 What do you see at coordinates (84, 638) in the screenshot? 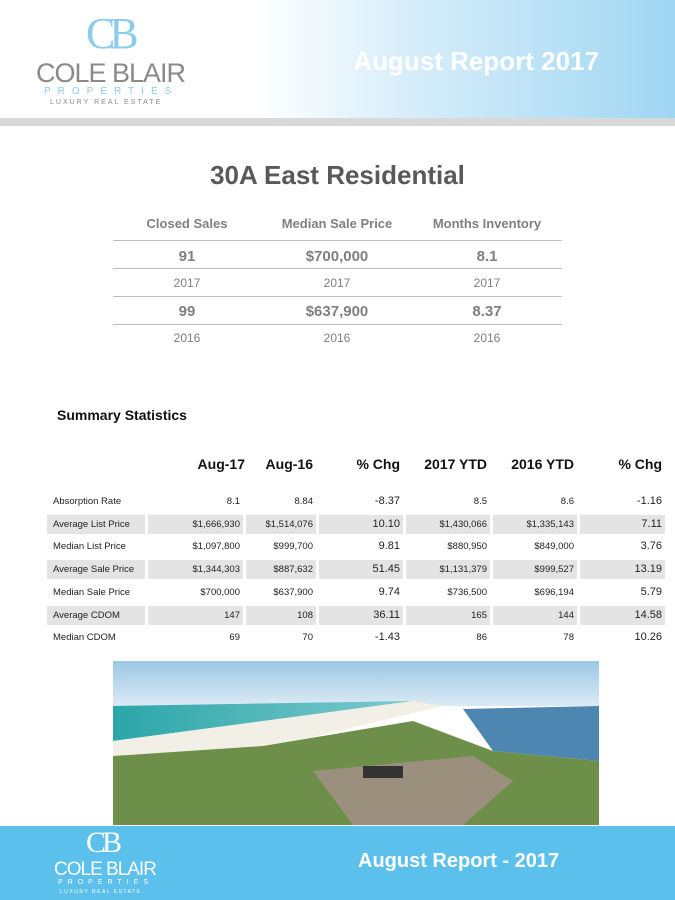
I see `row-label: Median CDOM` at bounding box center [84, 638].